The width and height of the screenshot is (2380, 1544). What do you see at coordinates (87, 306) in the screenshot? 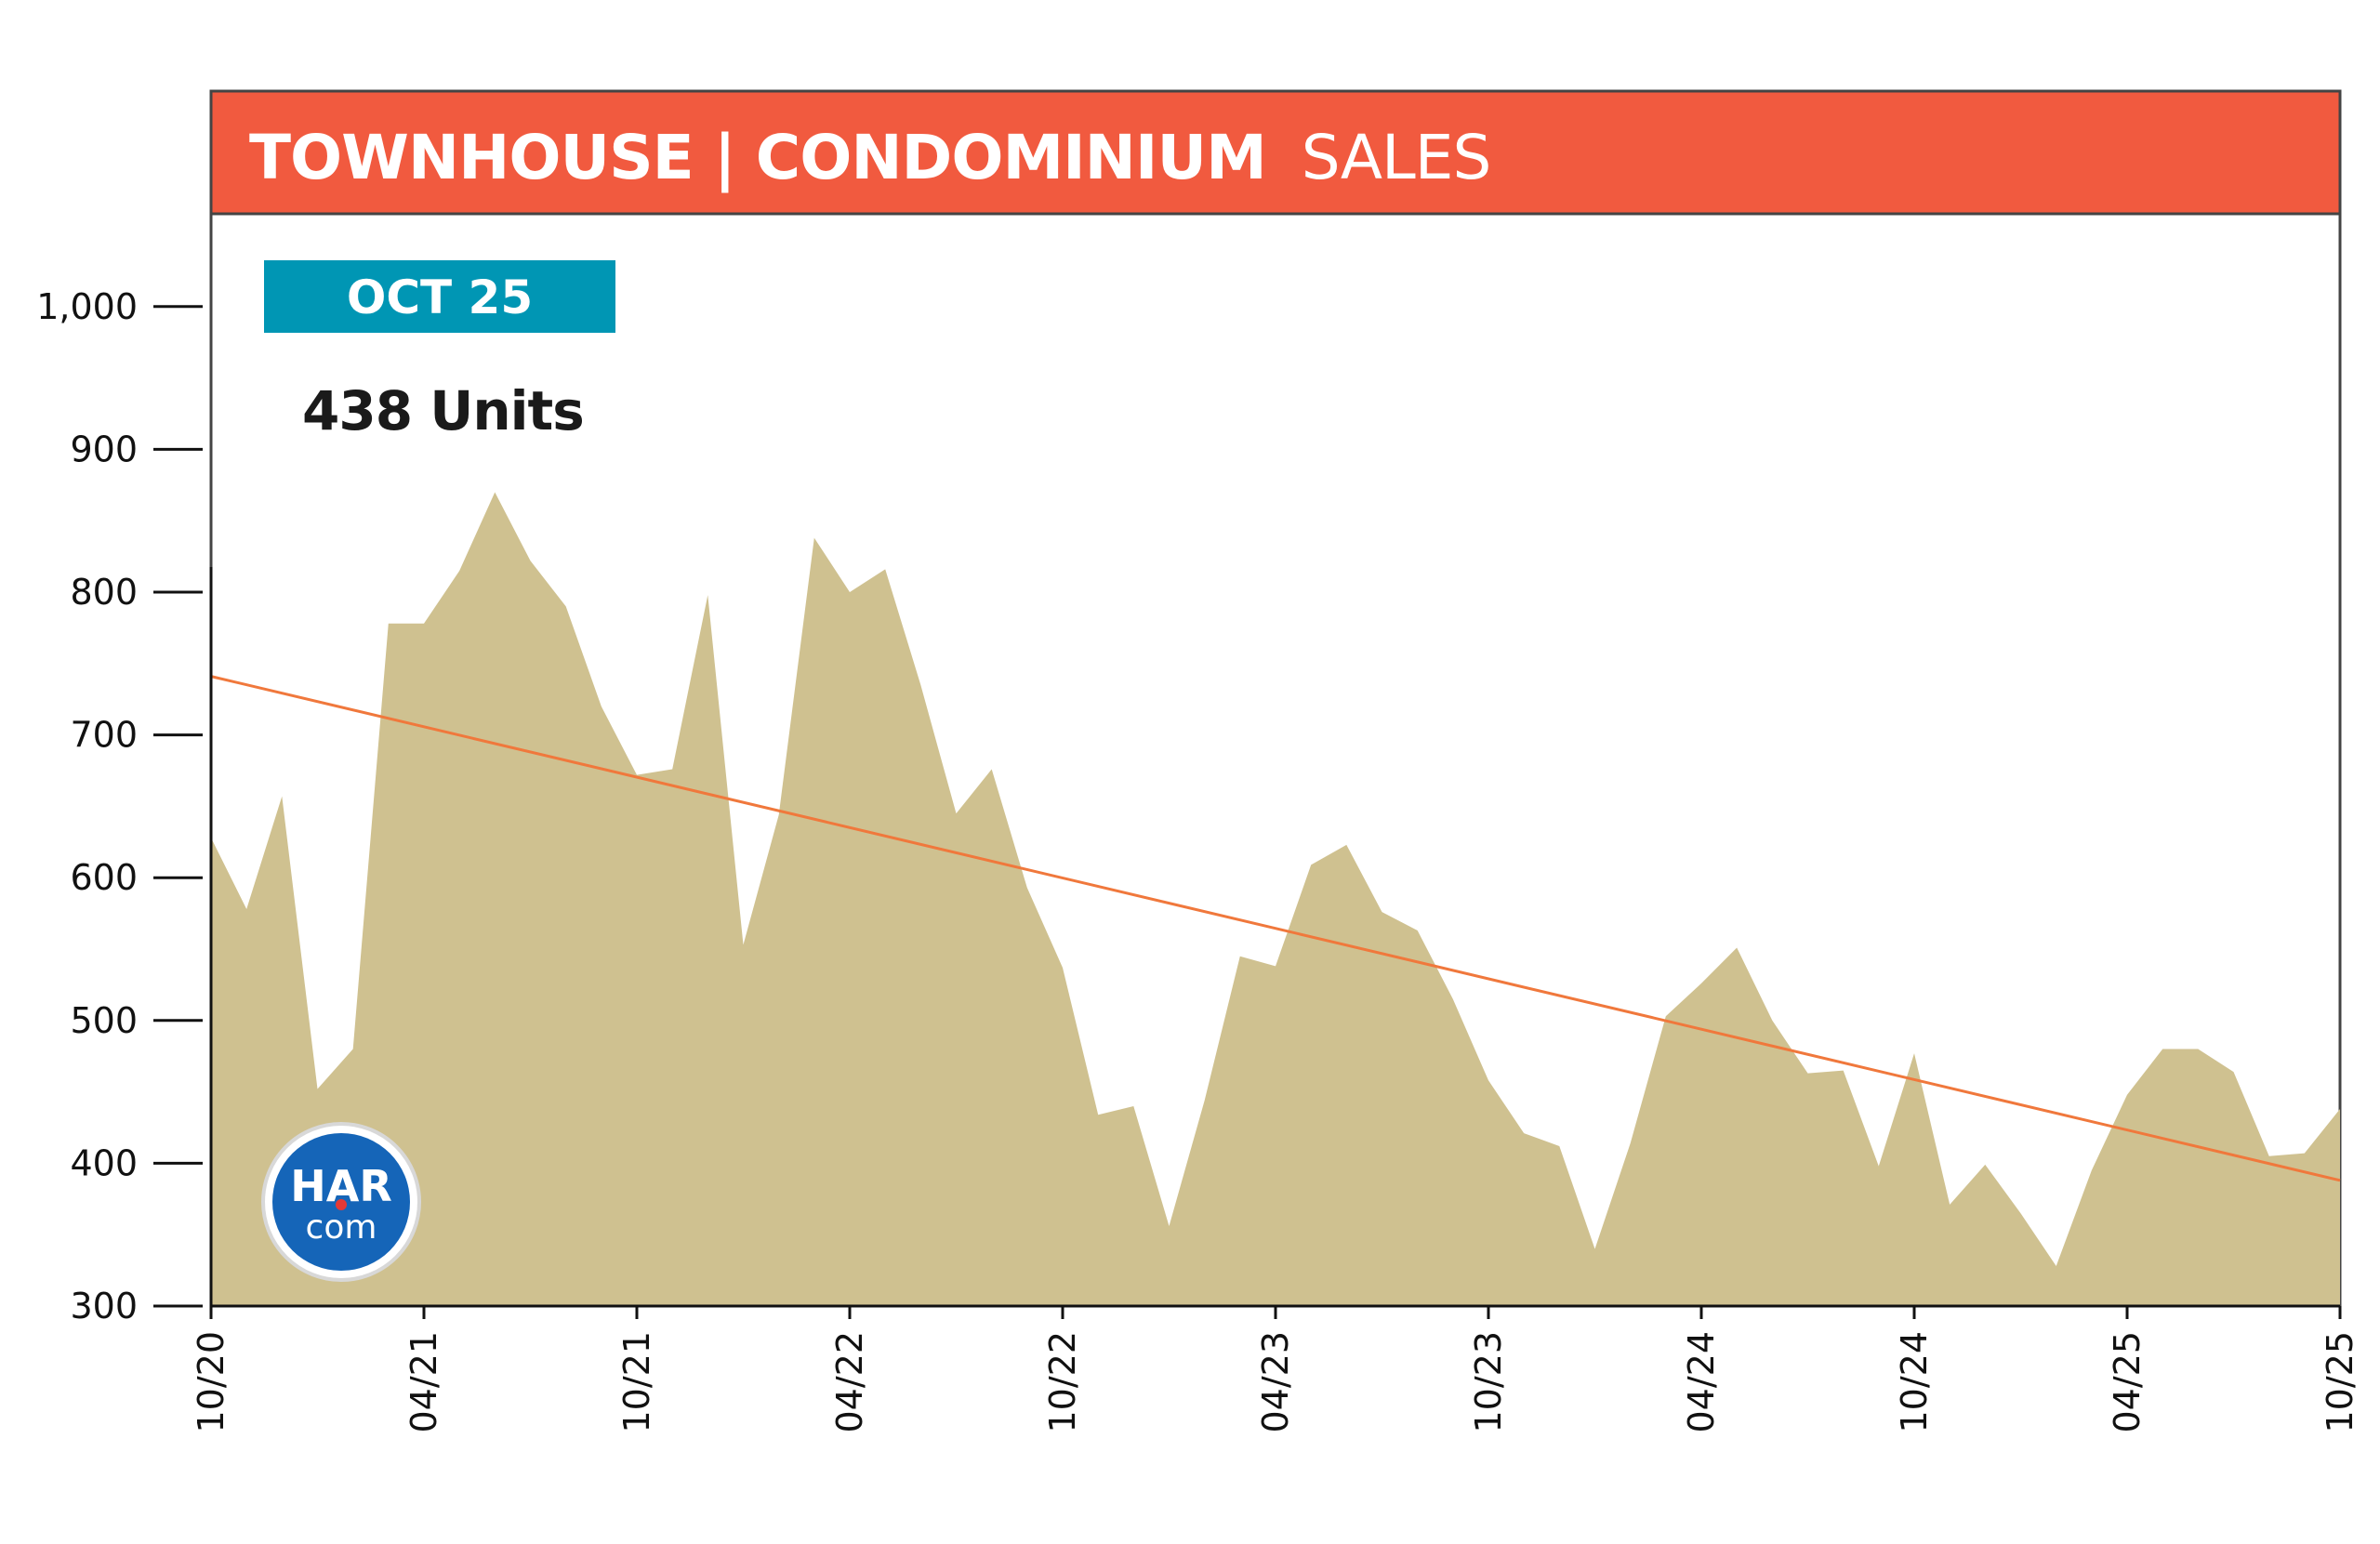
I see `y-tick-label: 1,000` at bounding box center [87, 306].